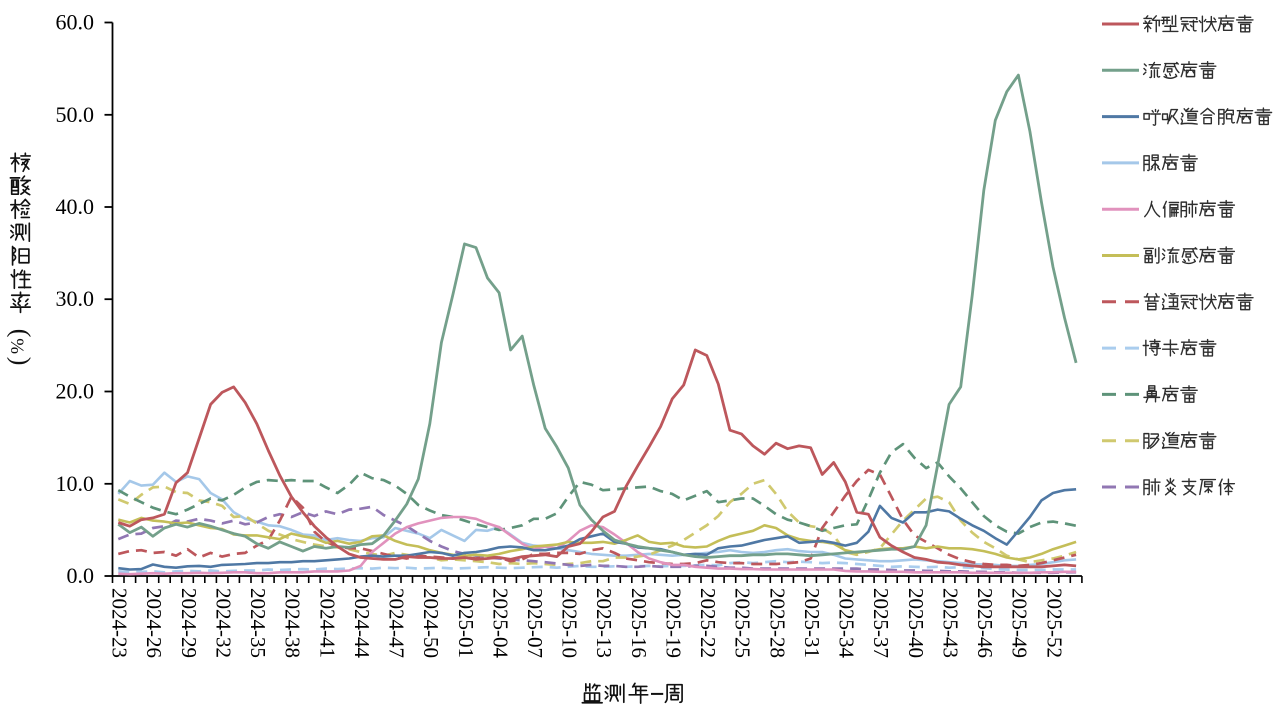 This screenshot has width=1280, height=725. Describe the element at coordinates (223, 623) in the screenshot. I see `svg-text: 2024-32` at that location.